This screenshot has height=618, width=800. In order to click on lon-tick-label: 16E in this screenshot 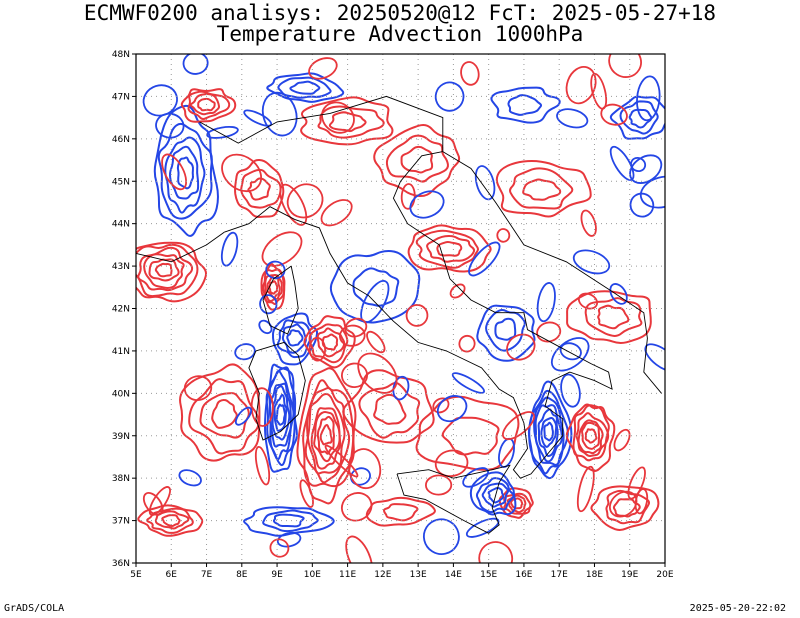, I will do `click(523, 575)`.